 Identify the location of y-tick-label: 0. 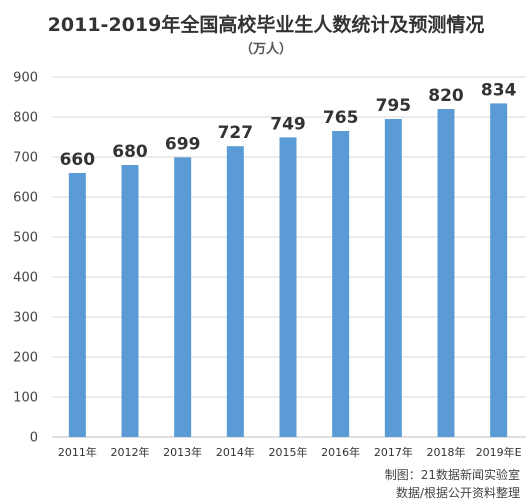
(34, 438).